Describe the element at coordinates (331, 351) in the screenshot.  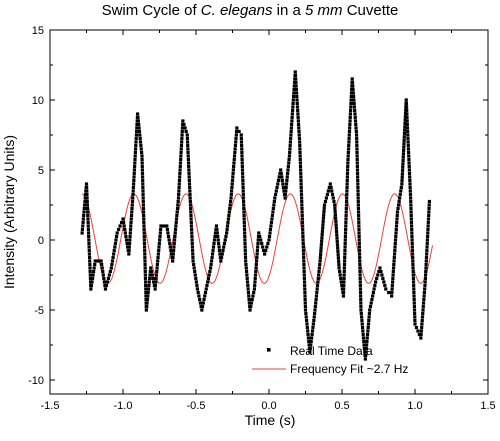
I see `legend-label: Real Time Data` at that location.